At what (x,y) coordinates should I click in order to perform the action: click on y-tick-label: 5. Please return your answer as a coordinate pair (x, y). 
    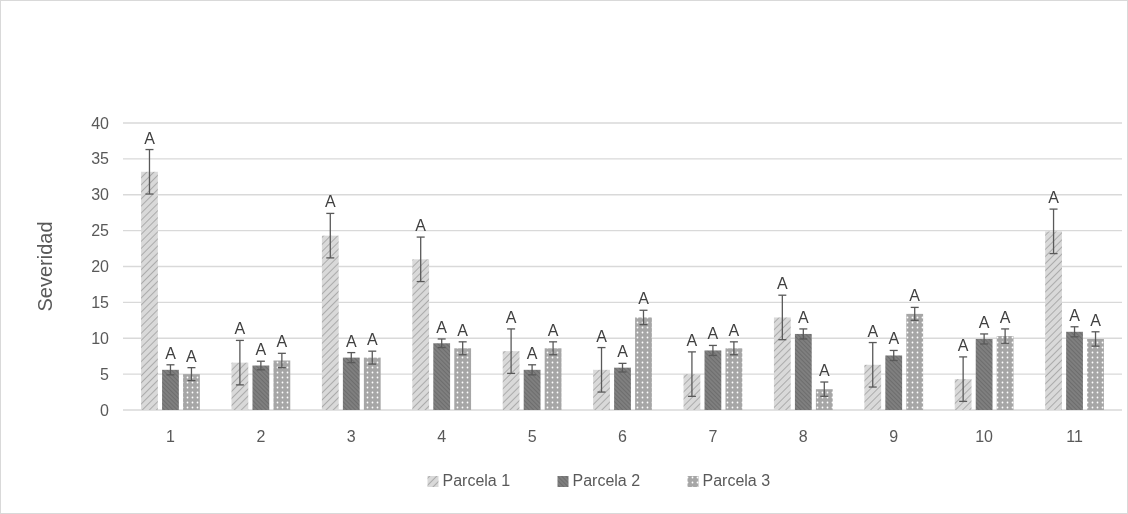
    Looking at the image, I should click on (105, 374).